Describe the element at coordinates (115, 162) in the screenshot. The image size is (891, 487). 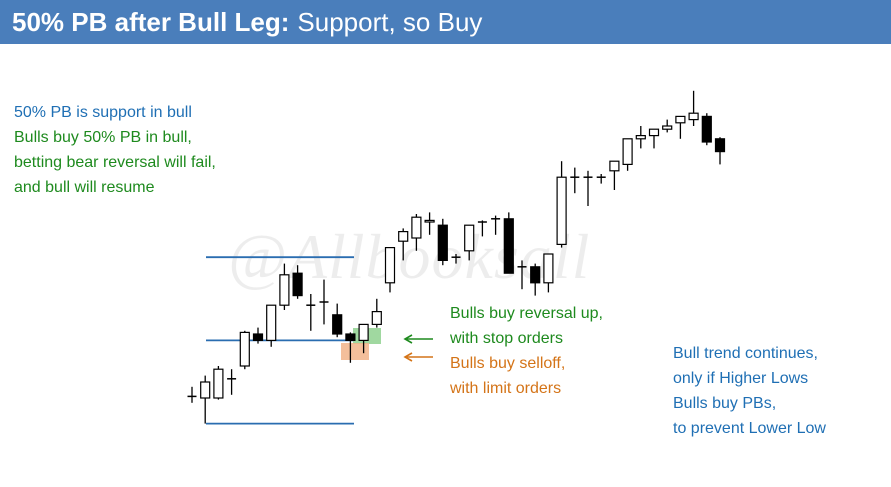
I see `note-line: betting bear reversal will fail,` at that location.